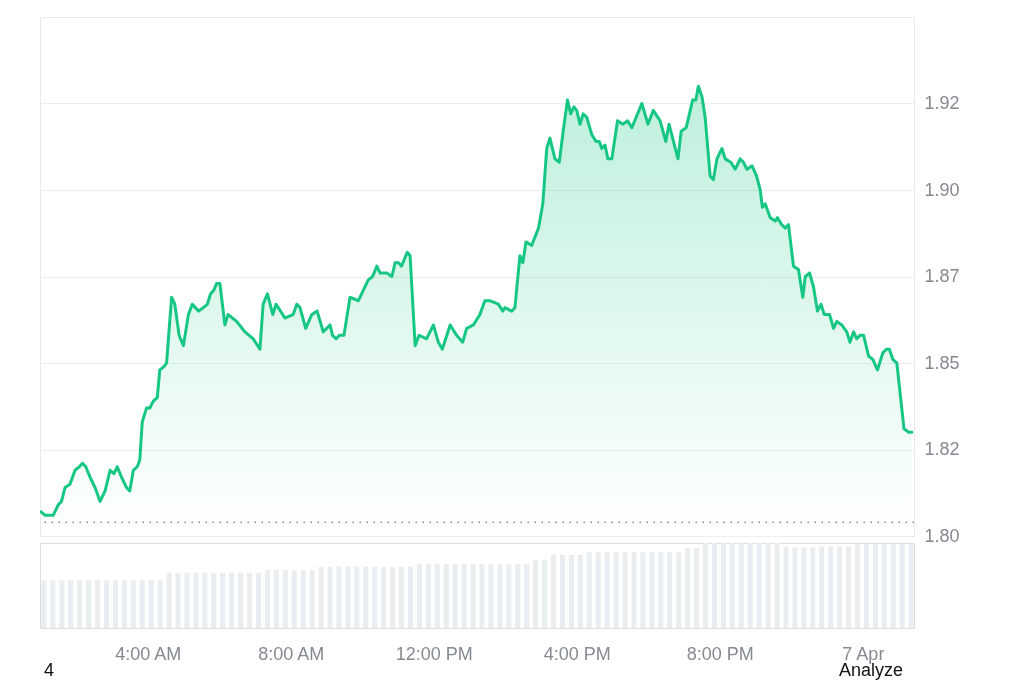 Image resolution: width=1024 pixels, height=683 pixels. Describe the element at coordinates (942, 189) in the screenshot. I see `y-tick-label: 1.90` at that location.